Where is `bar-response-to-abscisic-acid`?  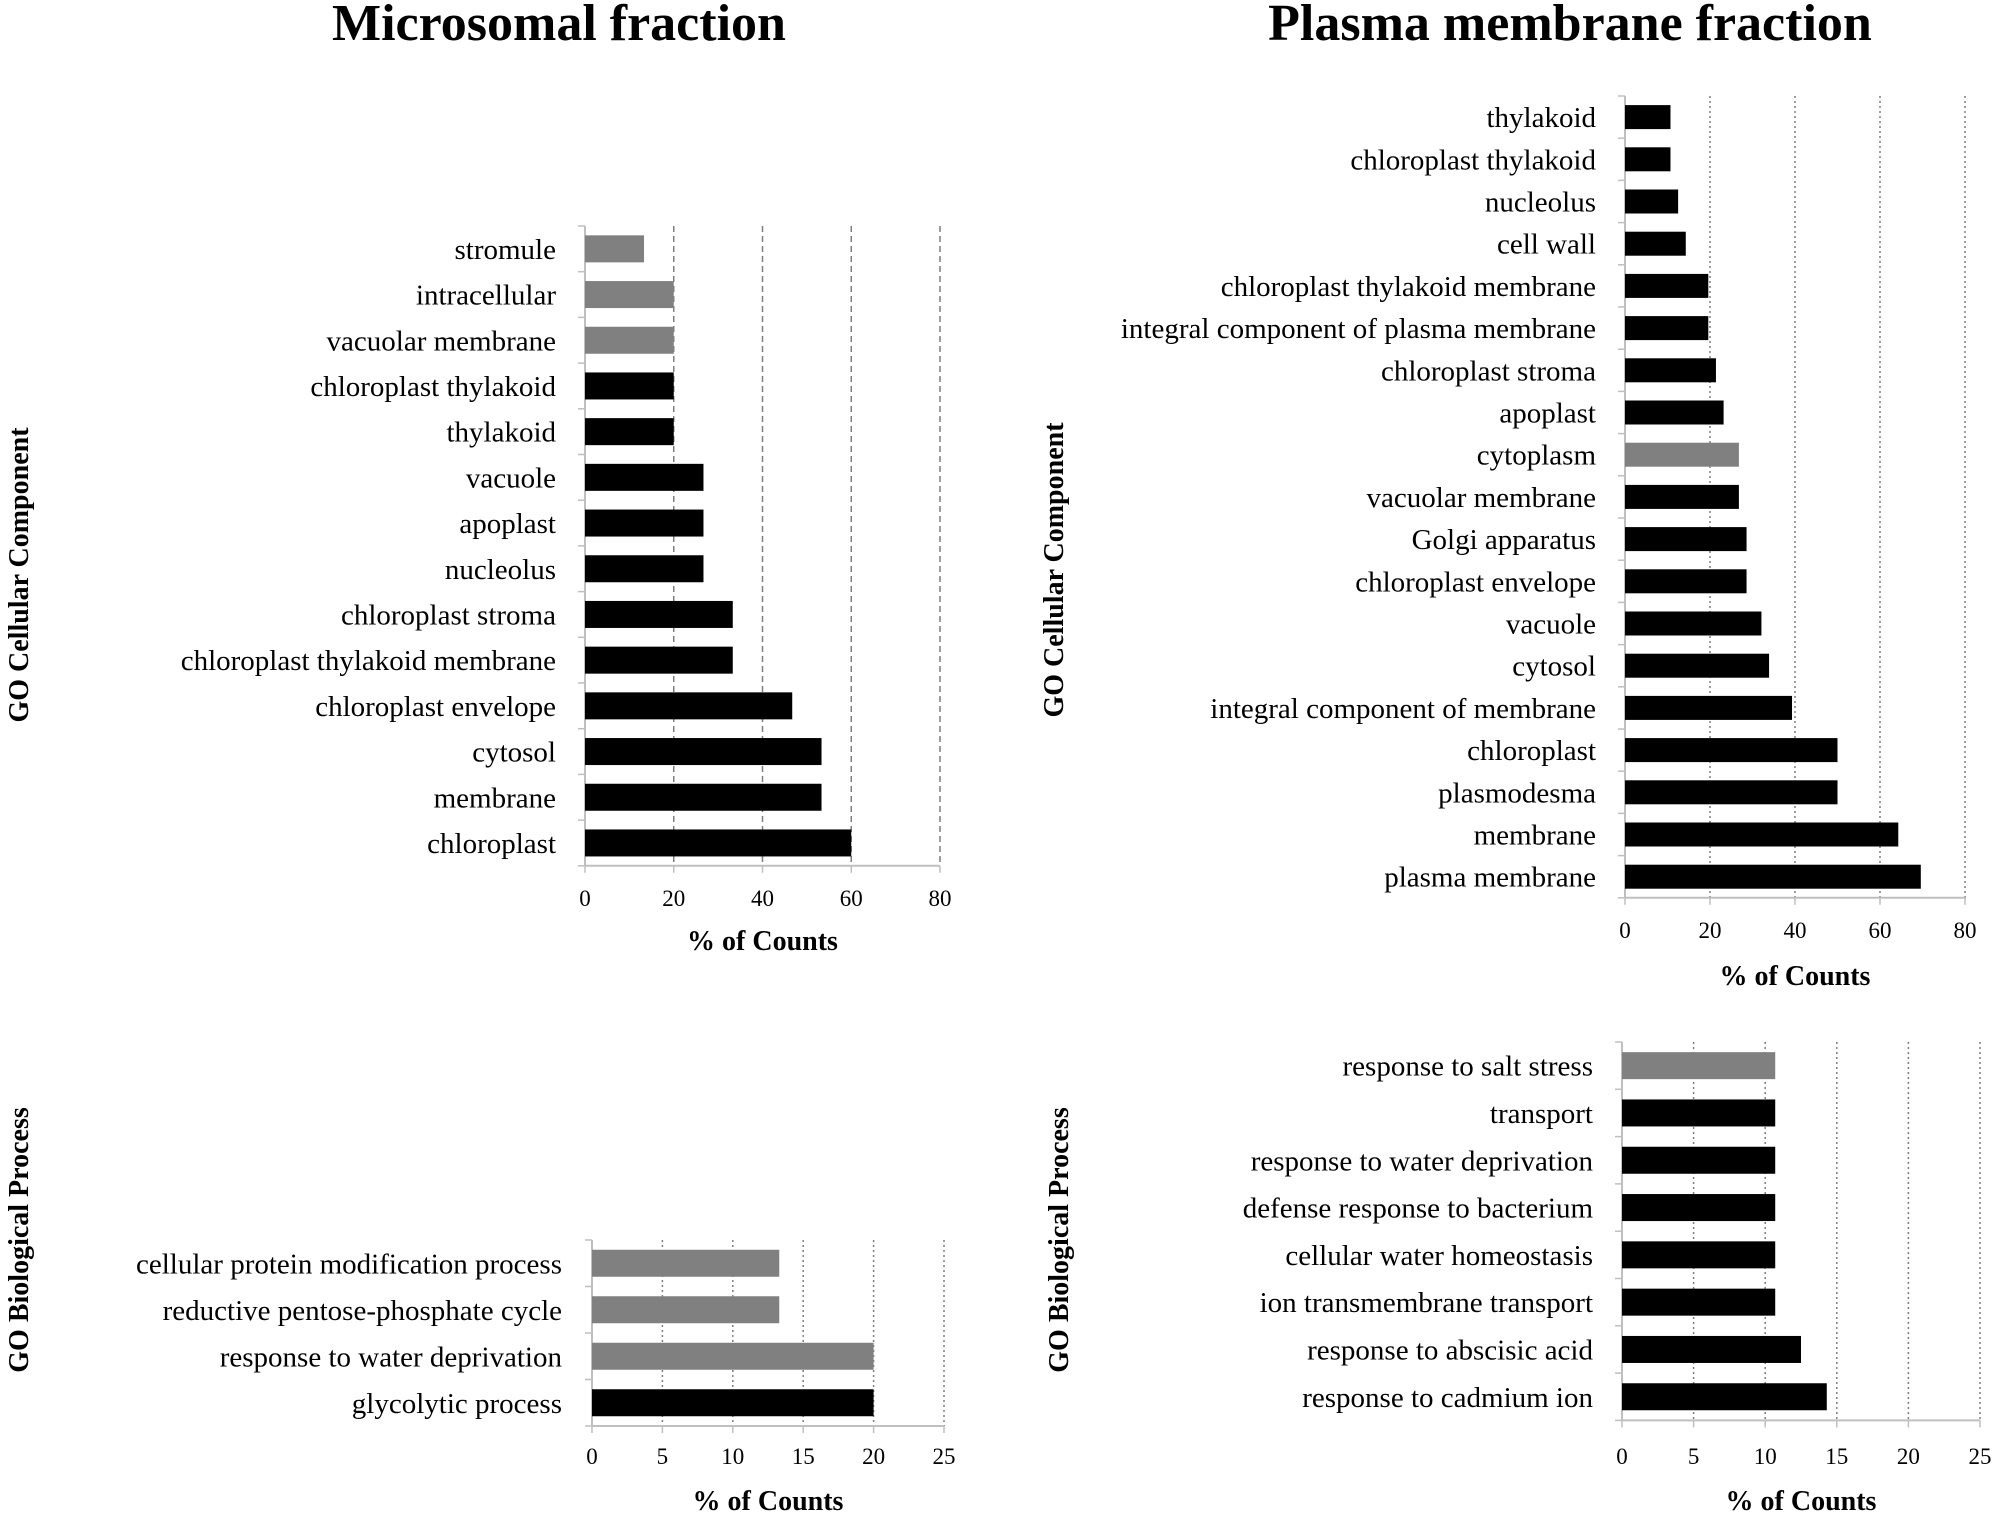
bar-response-to-abscisic-acid is located at coordinates (1711, 1349).